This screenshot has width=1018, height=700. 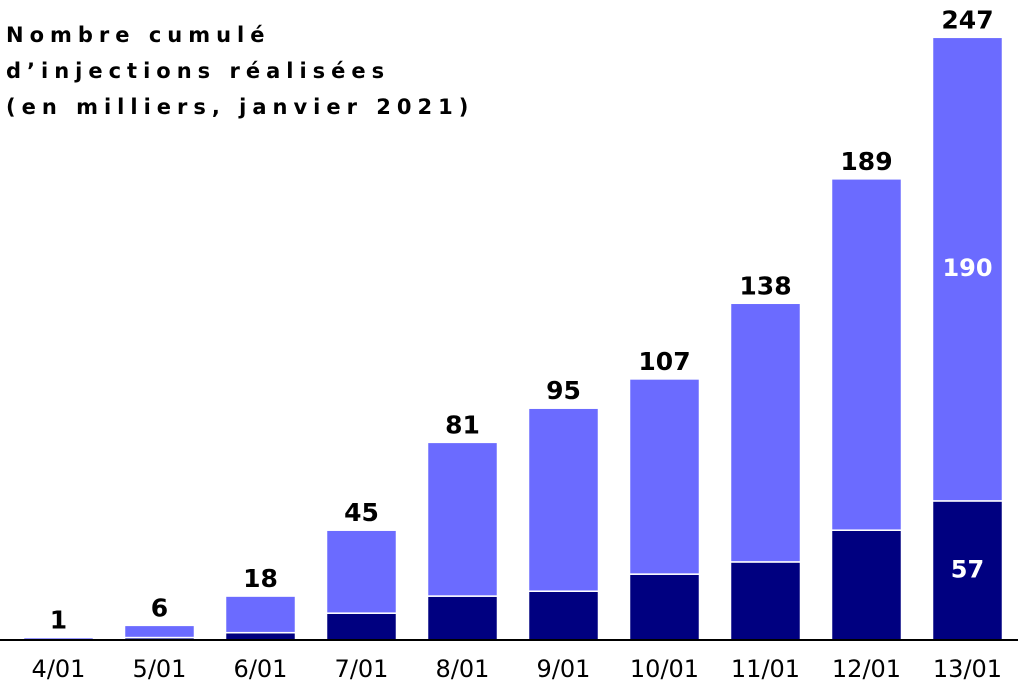 I want to click on x-tick-label: 12/01, so click(x=866, y=669).